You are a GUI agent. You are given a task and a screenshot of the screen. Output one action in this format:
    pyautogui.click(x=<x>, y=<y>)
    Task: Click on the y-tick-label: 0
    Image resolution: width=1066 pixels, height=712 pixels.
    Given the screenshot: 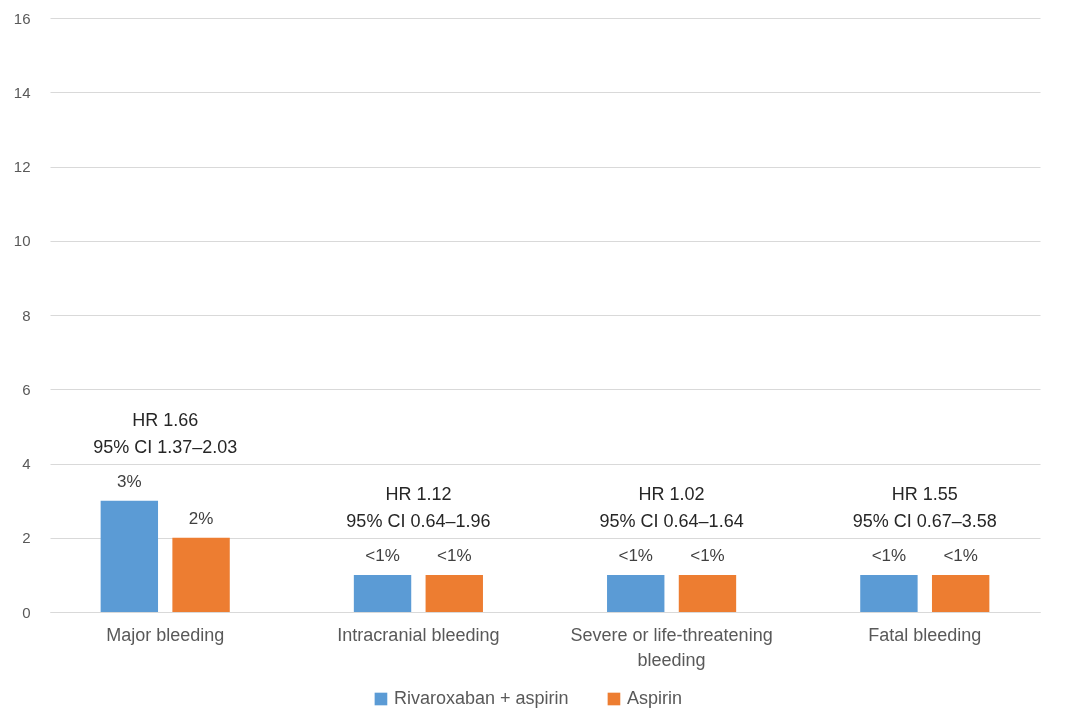 What is the action you would take?
    pyautogui.click(x=26, y=612)
    